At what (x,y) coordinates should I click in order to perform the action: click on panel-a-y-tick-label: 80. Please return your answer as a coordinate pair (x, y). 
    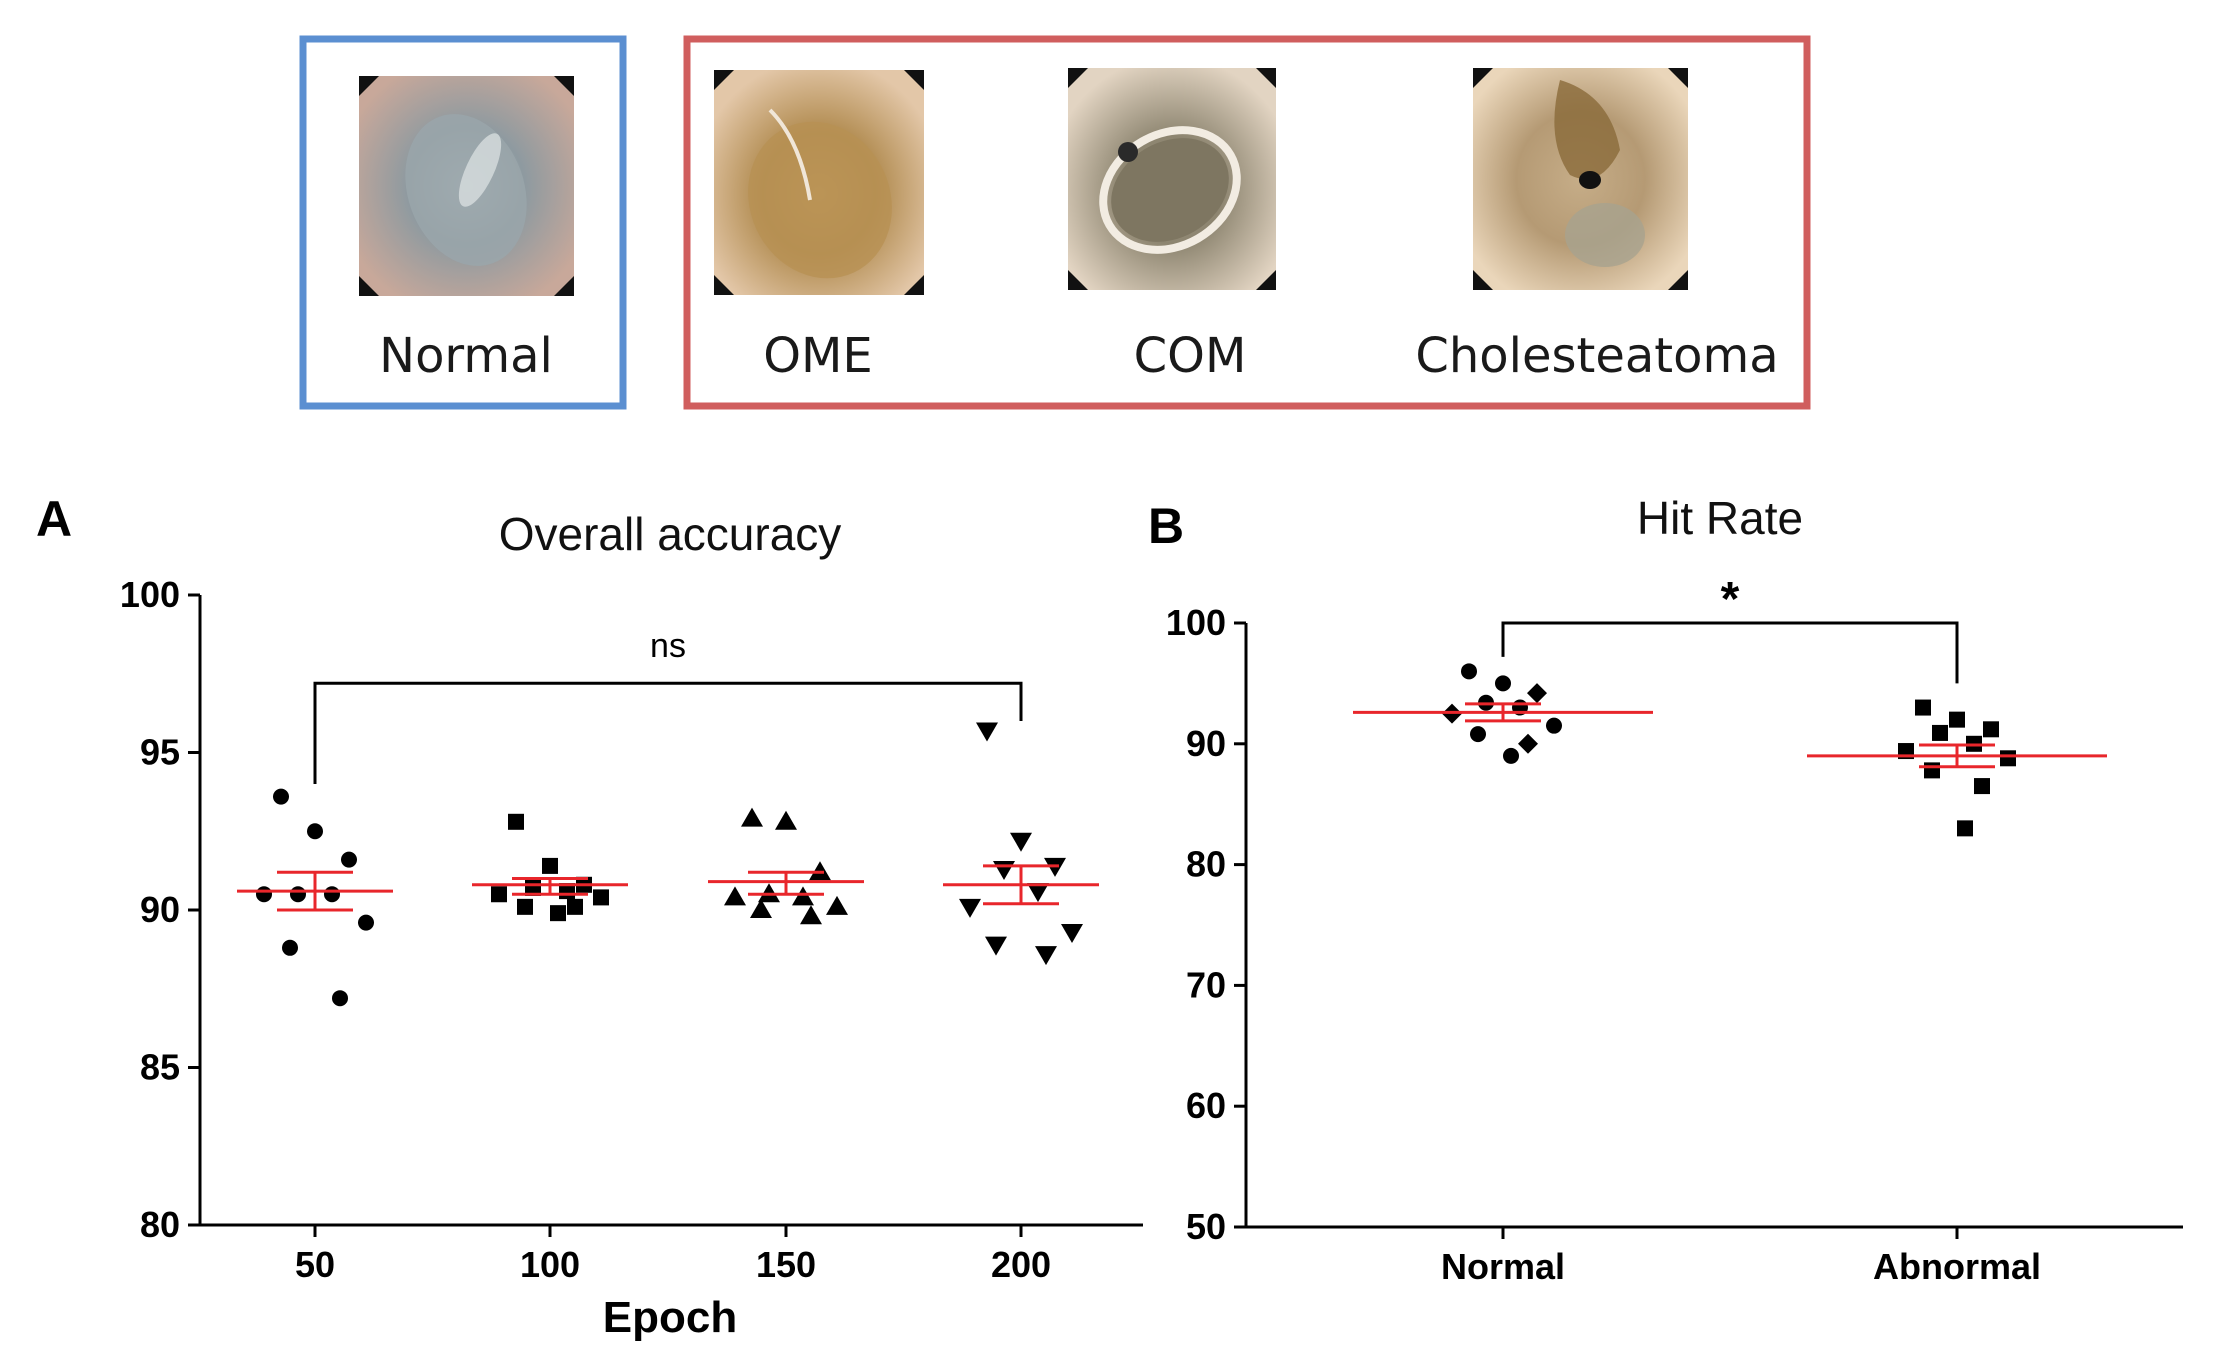
    Looking at the image, I should click on (160, 1224).